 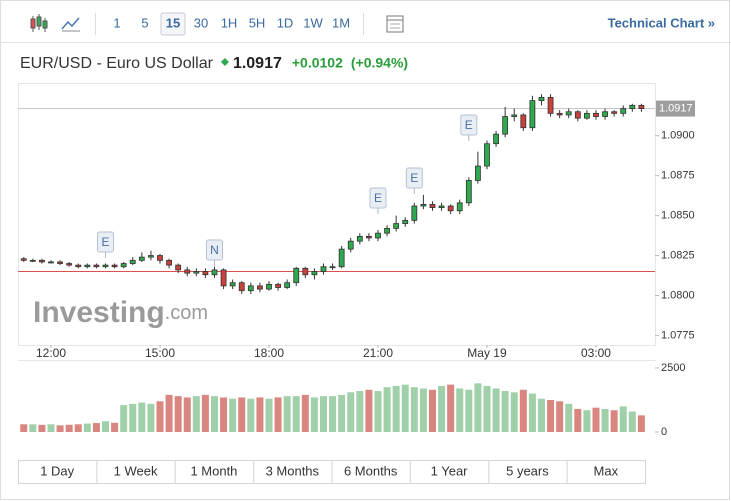 What do you see at coordinates (285, 22) in the screenshot?
I see `interval-button: 1D` at bounding box center [285, 22].